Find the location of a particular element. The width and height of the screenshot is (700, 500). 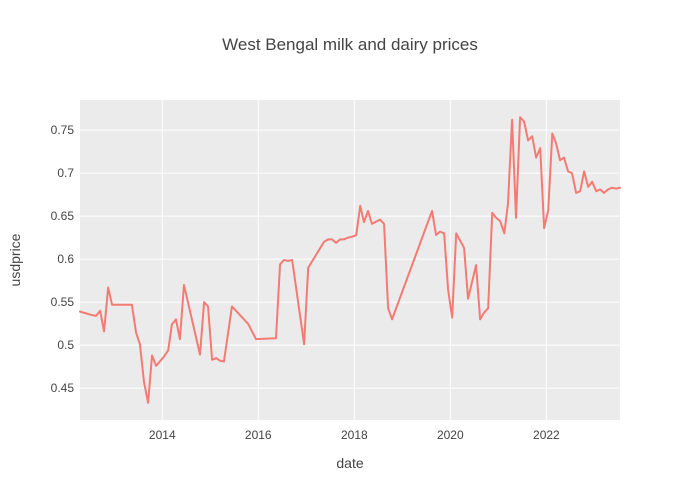

y-tick-label: 0.5 is located at coordinates (65, 345).